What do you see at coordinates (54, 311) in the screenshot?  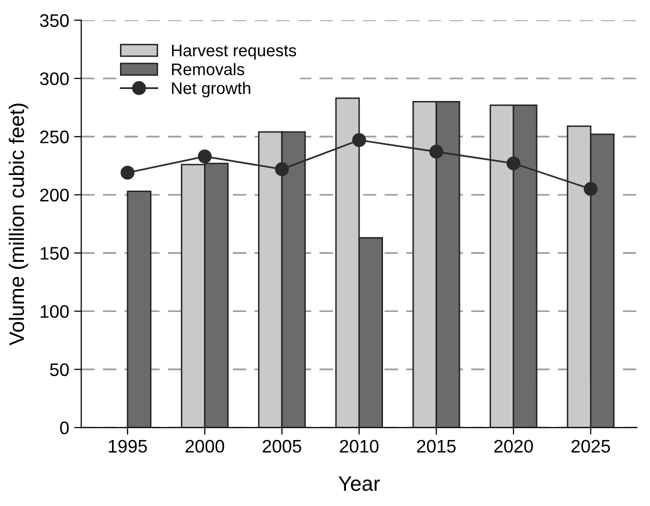 I see `y-tick-label: 100` at bounding box center [54, 311].